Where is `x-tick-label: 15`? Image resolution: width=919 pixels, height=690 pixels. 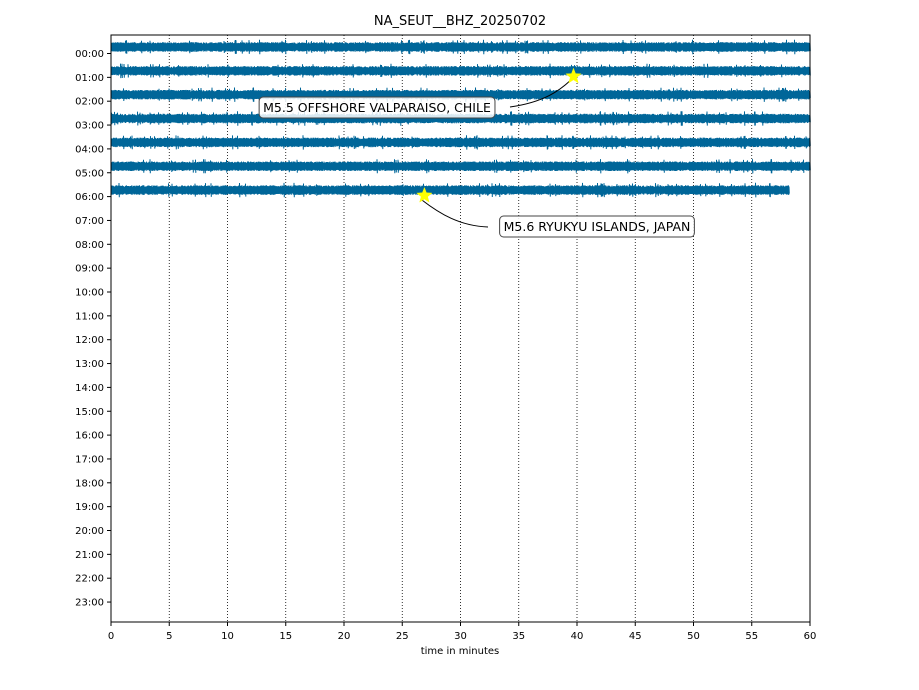 x-tick-label: 15 is located at coordinates (285, 636).